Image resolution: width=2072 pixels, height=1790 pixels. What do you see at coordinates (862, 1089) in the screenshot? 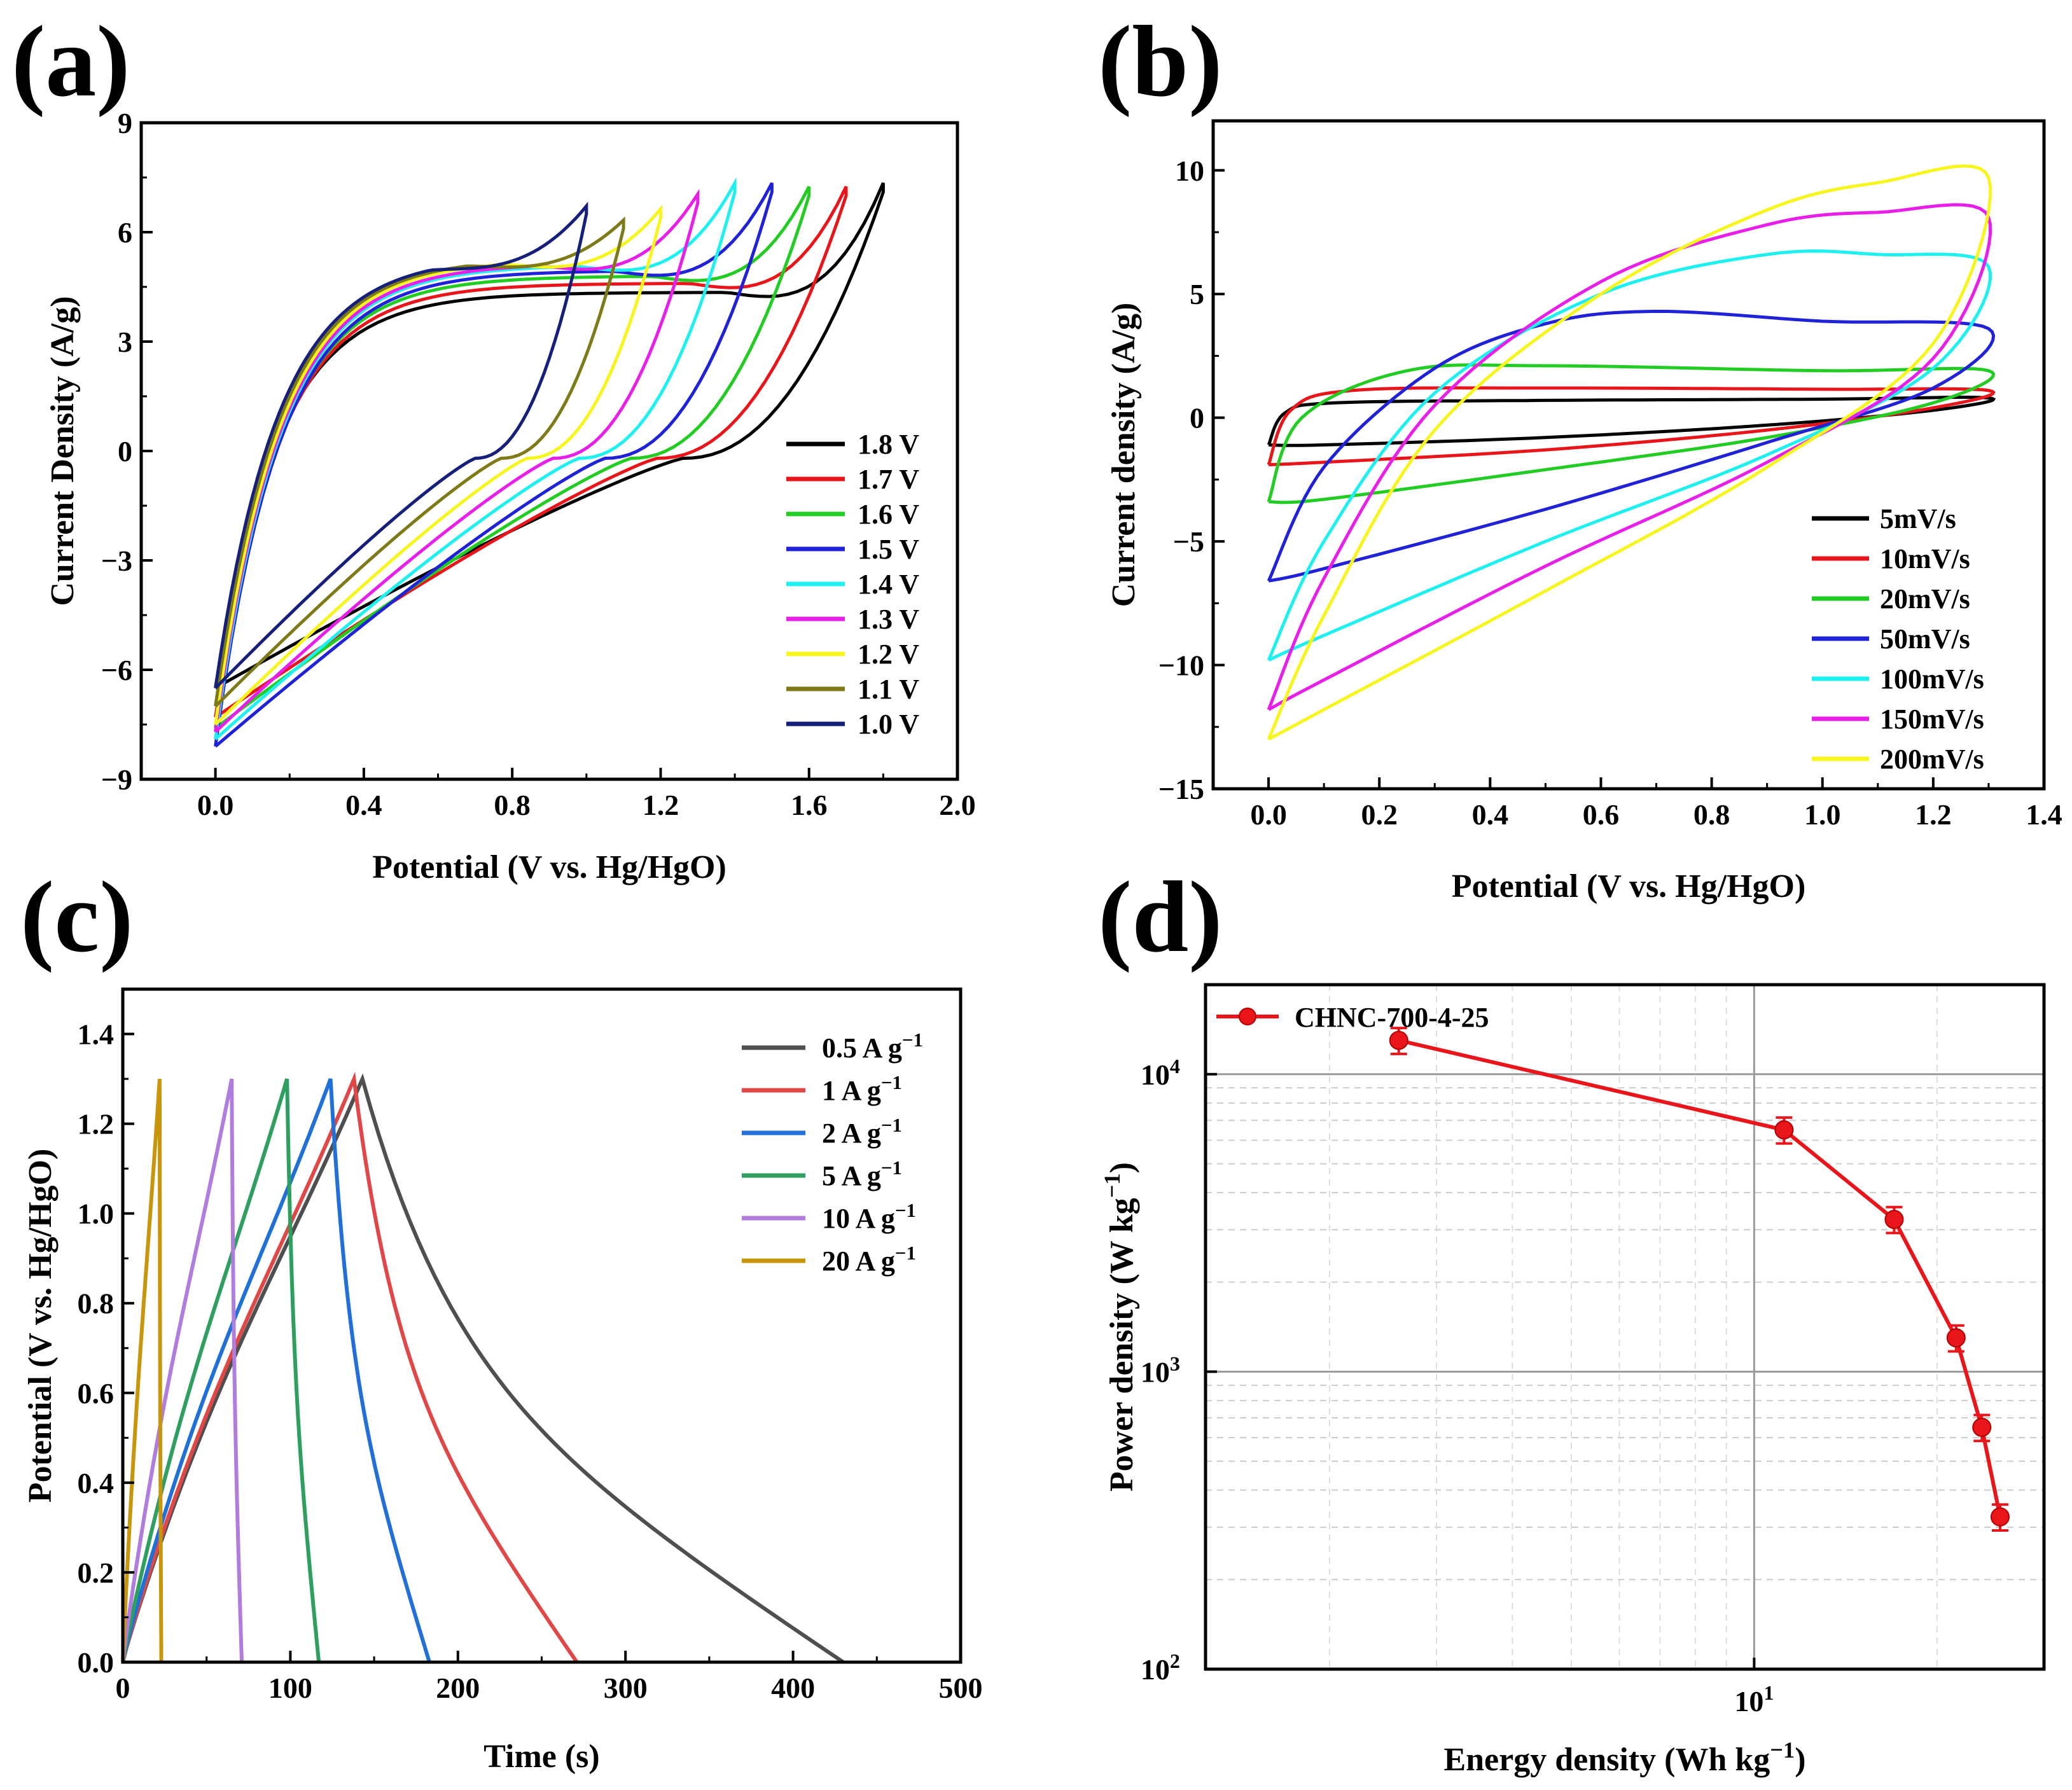
I see `legend-entry: 1 A g−1` at bounding box center [862, 1089].